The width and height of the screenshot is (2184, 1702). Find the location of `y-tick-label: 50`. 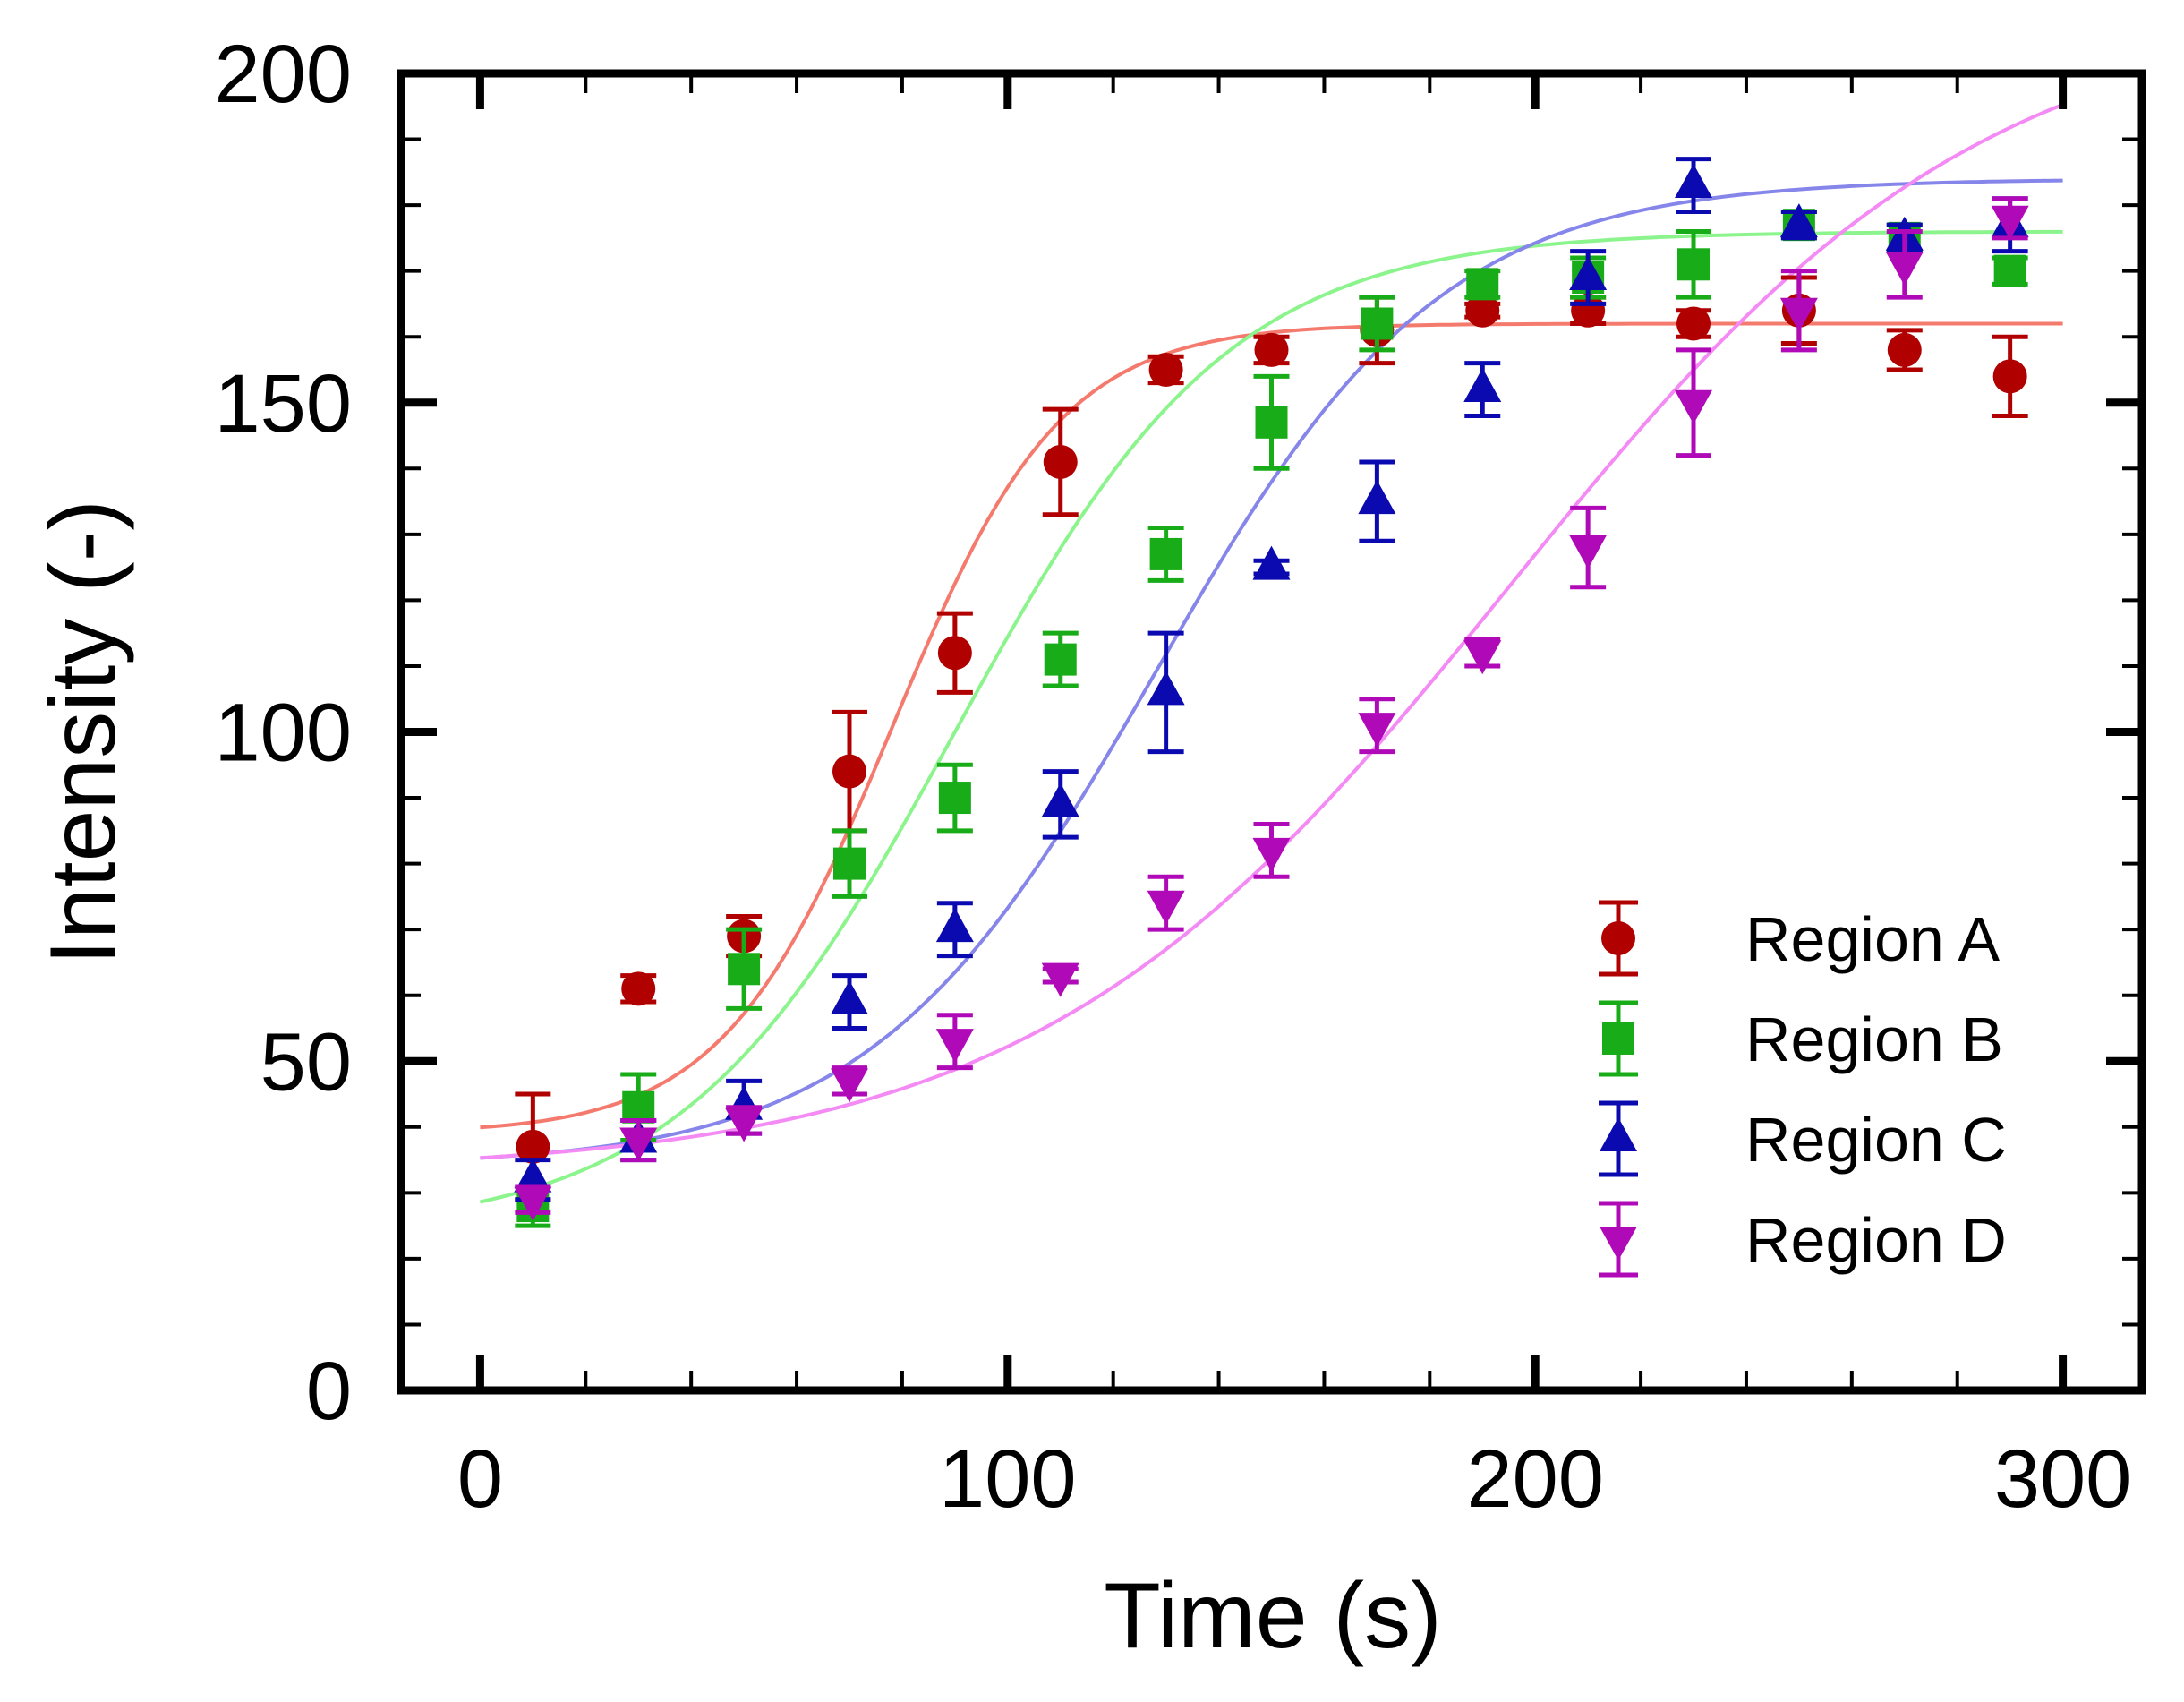

y-tick-label: 50 is located at coordinates (306, 1062).